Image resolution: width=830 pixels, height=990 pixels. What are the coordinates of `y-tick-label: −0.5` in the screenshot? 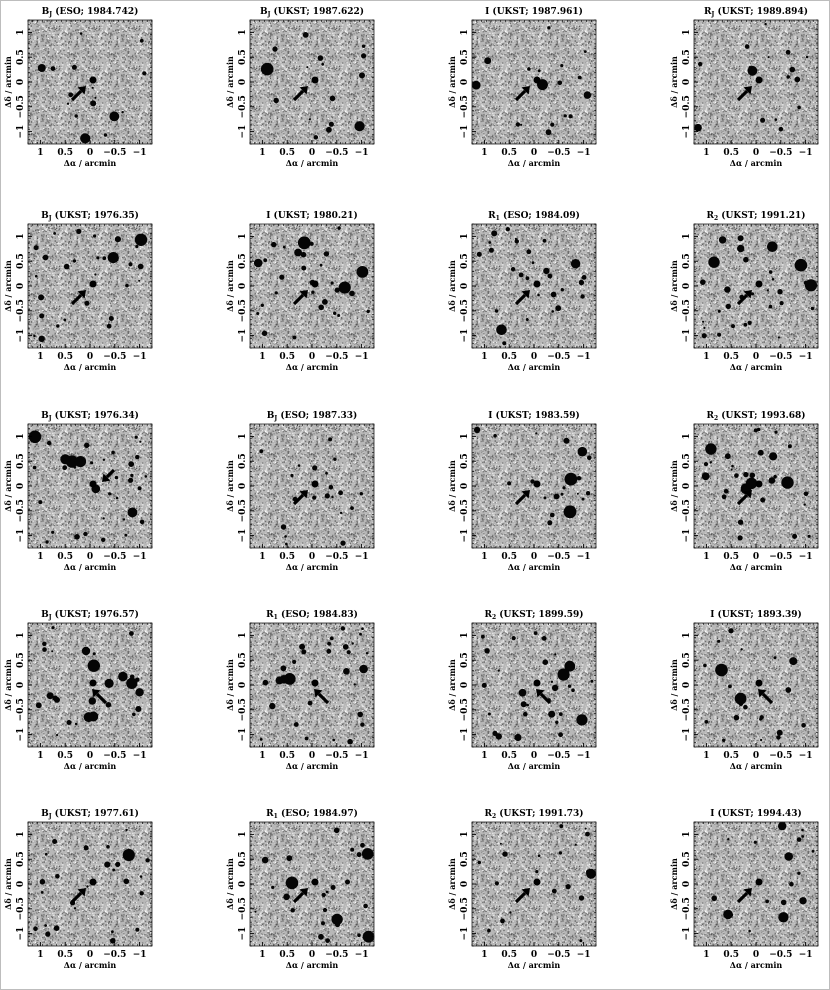 It's located at (21, 908).